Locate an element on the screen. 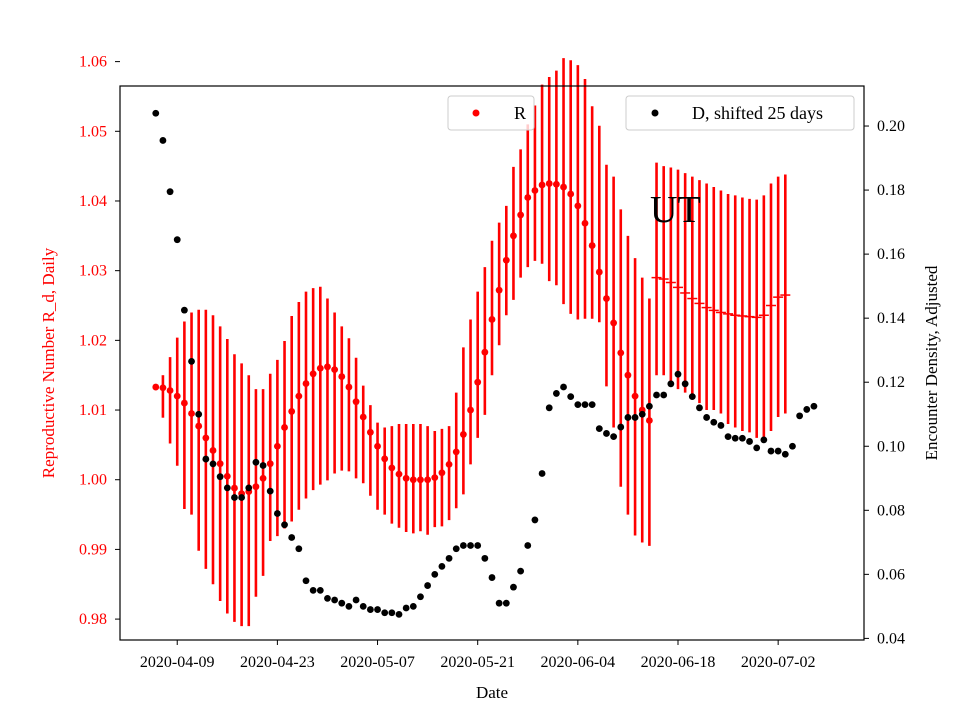  x-tick-label: 2020-05-07 is located at coordinates (377, 662).